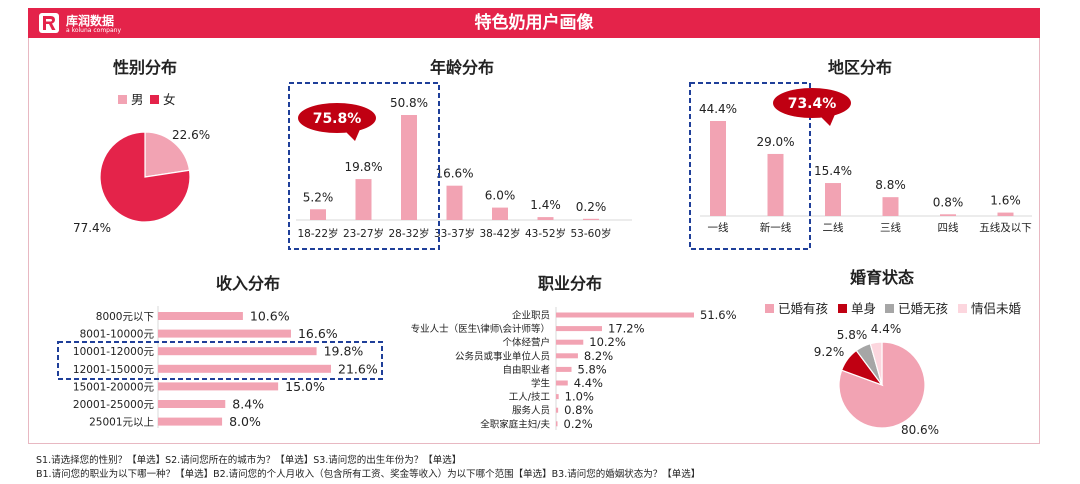  I want to click on income-bar-label-0: 10.6%, so click(270, 316).